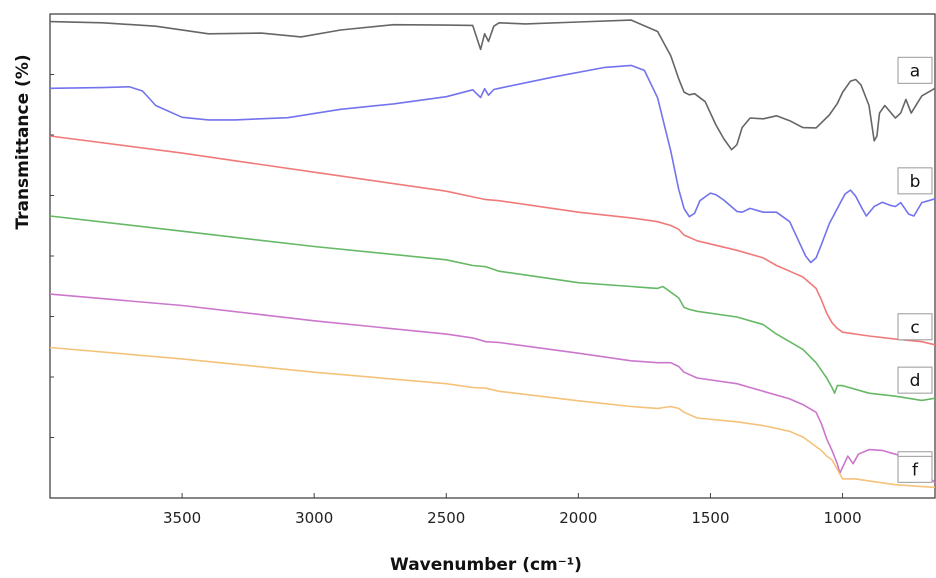 The height and width of the screenshot is (578, 936). Describe the element at coordinates (23, 141) in the screenshot. I see `y-axis-title: Transmittance (%)` at that location.